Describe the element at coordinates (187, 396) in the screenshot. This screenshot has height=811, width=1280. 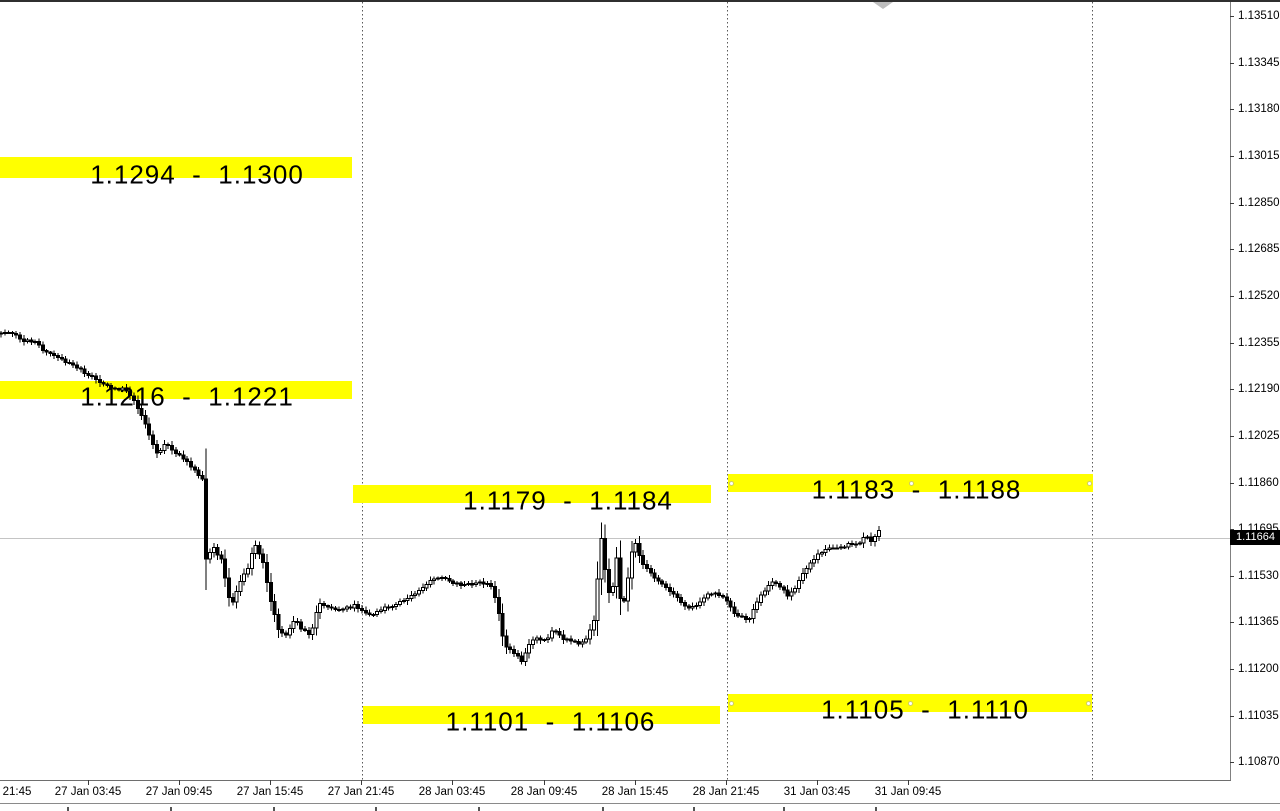
I see `zone-price-range-label: 1.1216 - 1.1221` at that location.